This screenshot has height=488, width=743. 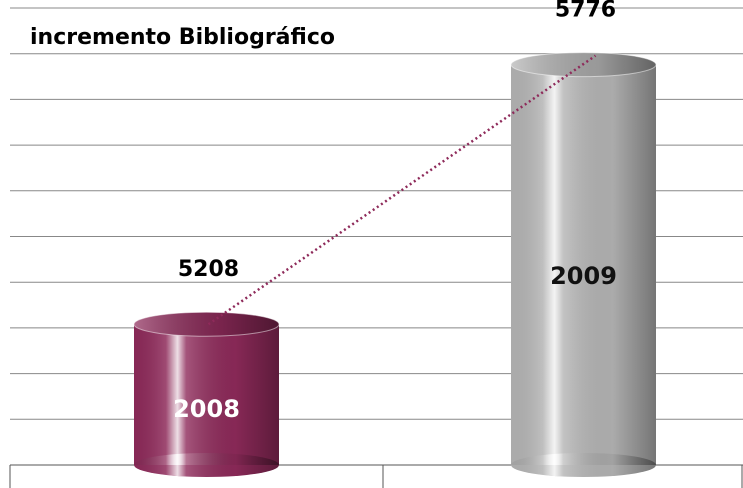 What do you see at coordinates (585, 11) in the screenshot?
I see `value-label: 5776` at bounding box center [585, 11].